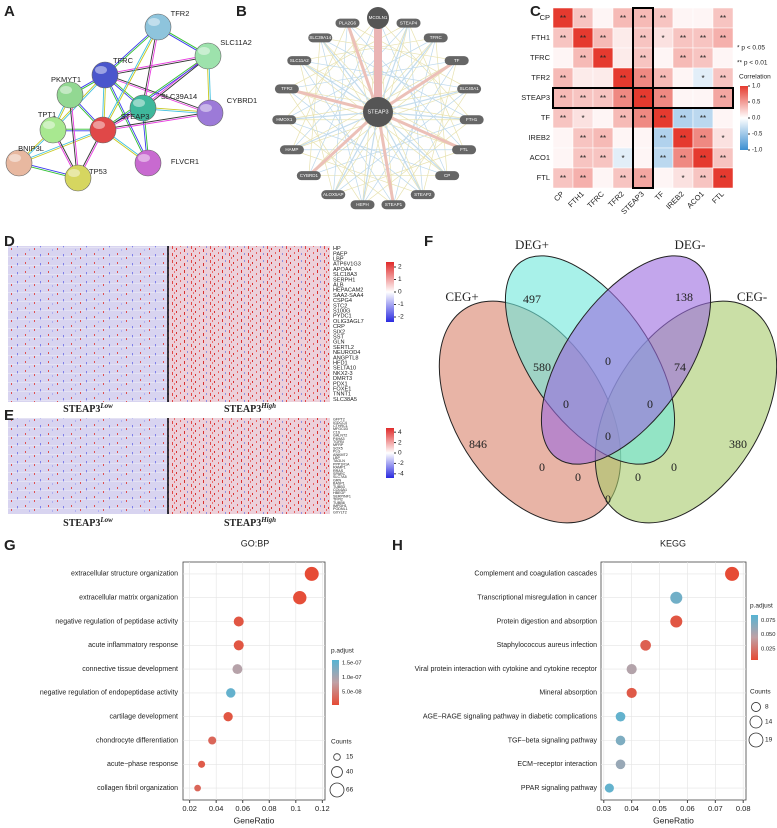  What do you see at coordinates (339, 487) in the screenshot?
I see `gene-label: TUBB3` at bounding box center [339, 487].